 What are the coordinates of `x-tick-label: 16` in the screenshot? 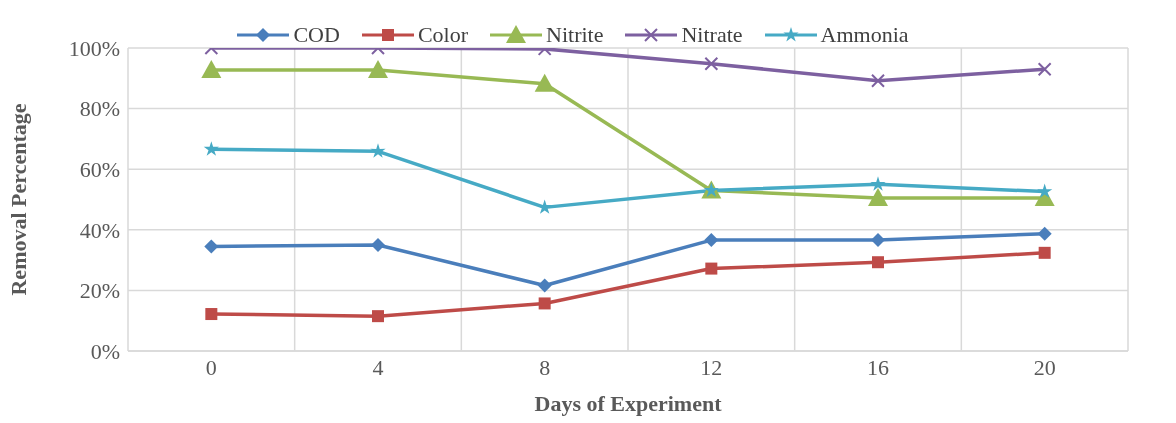 It's located at (878, 367).